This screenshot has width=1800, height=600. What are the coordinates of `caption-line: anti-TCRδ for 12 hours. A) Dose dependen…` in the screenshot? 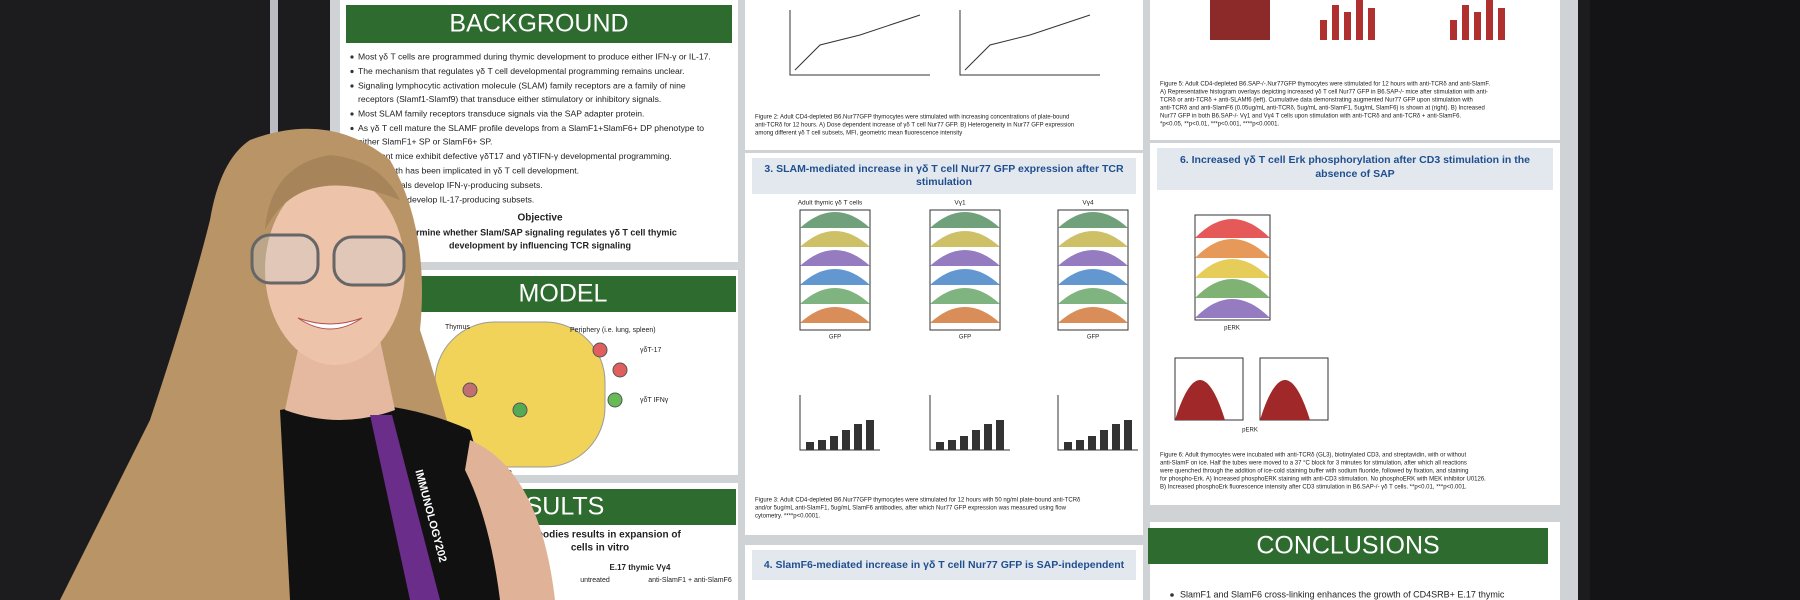 It's located at (914, 126).